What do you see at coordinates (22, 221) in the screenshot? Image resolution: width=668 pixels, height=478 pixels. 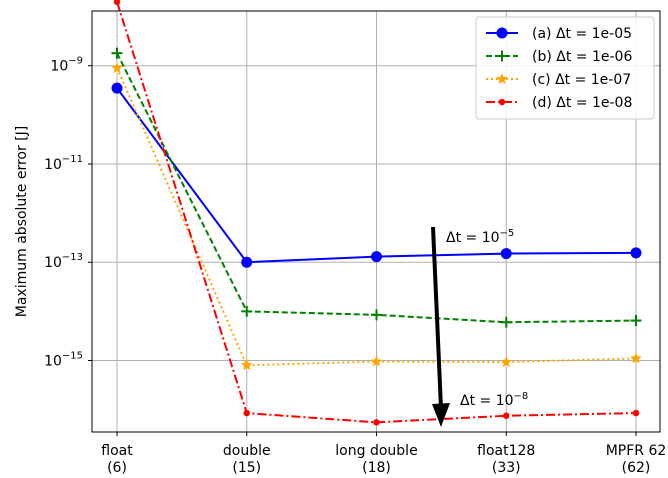 I see `y-axis-label: Maximum absolute error [J]` at bounding box center [22, 221].